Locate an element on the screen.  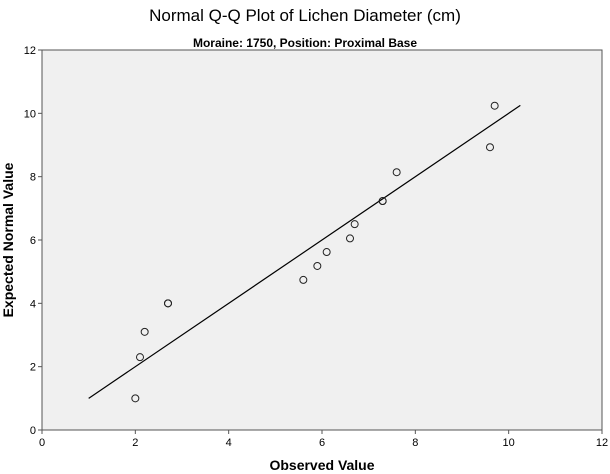
x-tick-label: 0 is located at coordinates (42, 443).